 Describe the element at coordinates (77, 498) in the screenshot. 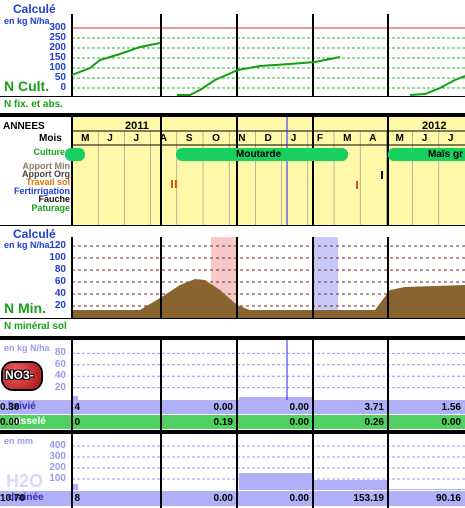

I see `drainee-value: 8` at that location.